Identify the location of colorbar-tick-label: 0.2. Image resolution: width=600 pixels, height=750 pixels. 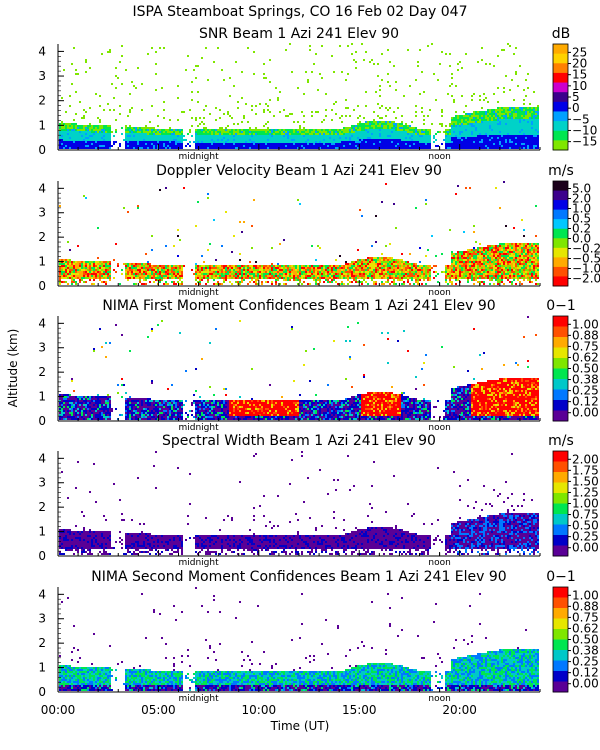
(581, 229).